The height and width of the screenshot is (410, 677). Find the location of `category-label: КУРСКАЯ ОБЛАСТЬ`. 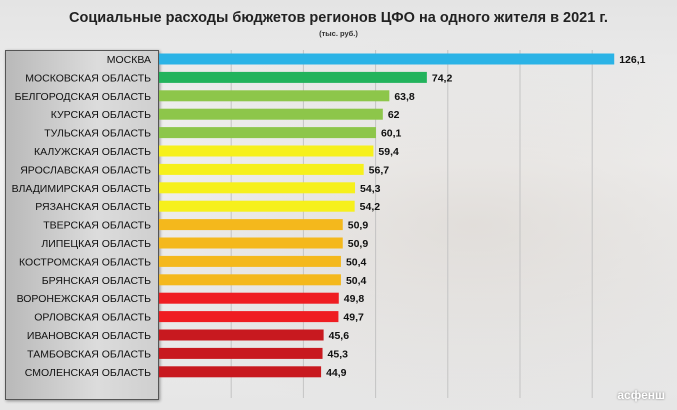

category-label: КУРСКАЯ ОБЛАСТЬ is located at coordinates (101, 115).